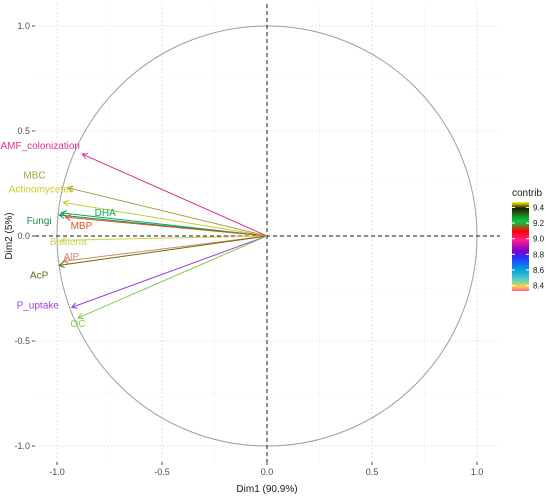 This screenshot has height=499, width=550. I want to click on label-dha: DHA, so click(105, 213).